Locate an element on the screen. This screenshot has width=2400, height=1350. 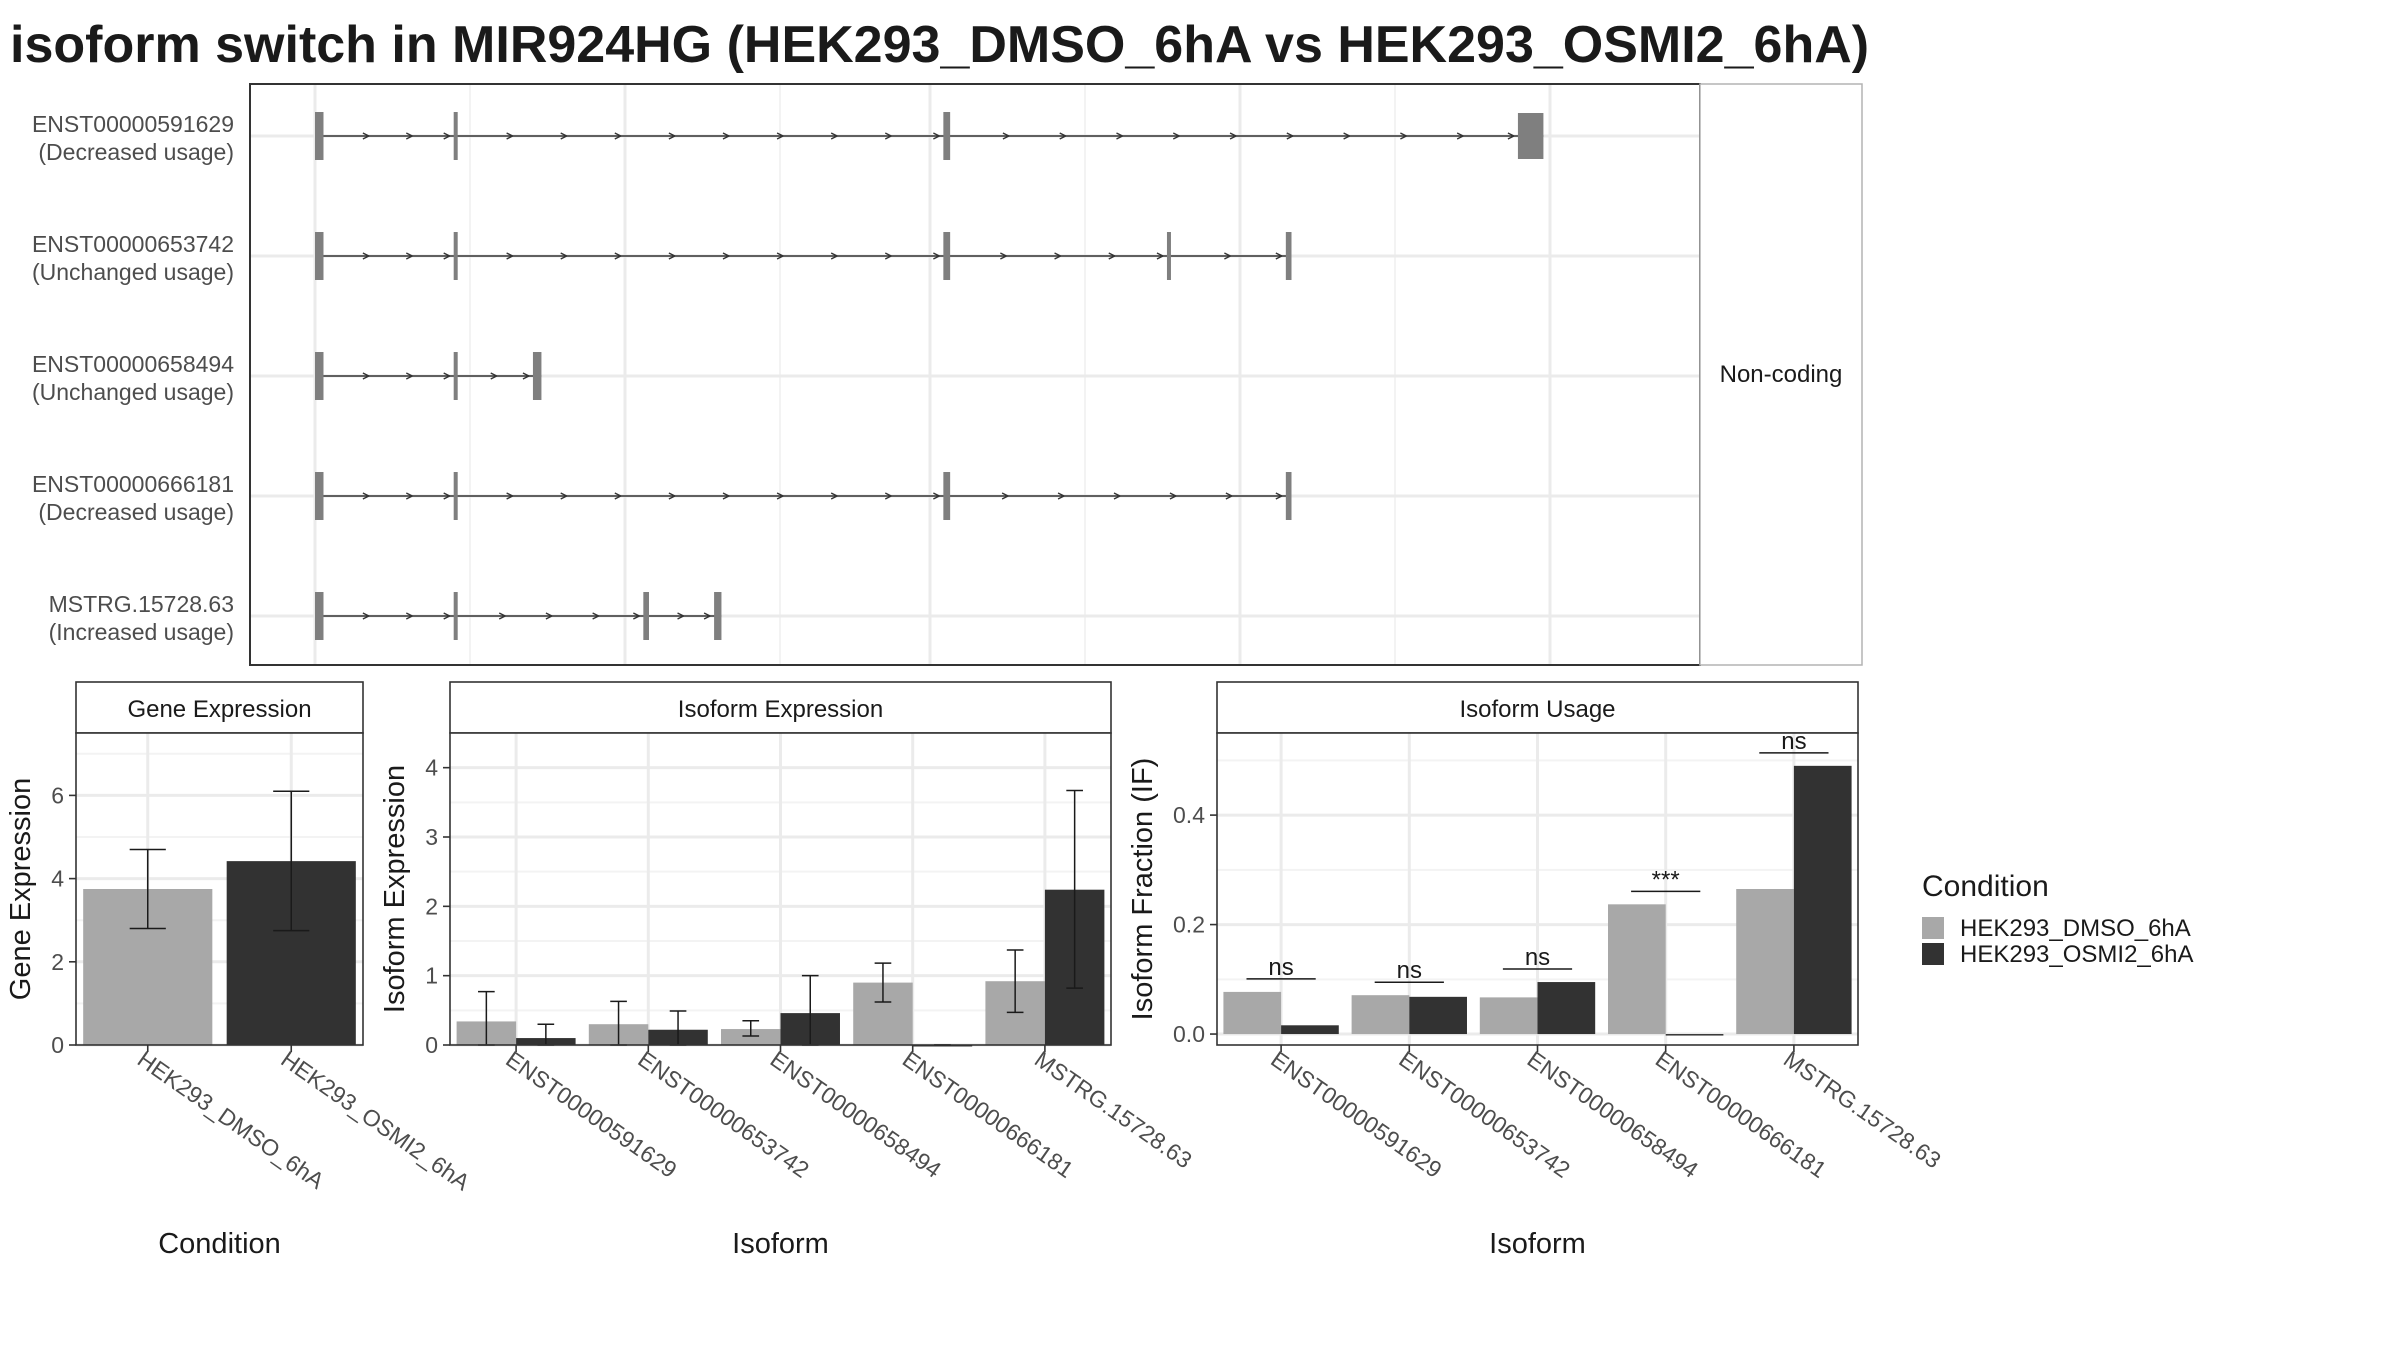
facet-strip-title: Gene Expression is located at coordinates (219, 709).